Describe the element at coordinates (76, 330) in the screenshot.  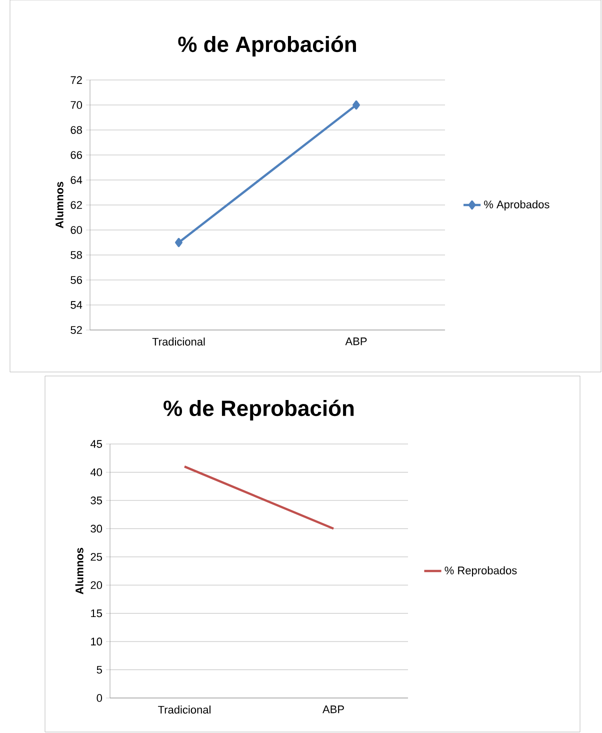
I see `y-tick-label: 52` at that location.